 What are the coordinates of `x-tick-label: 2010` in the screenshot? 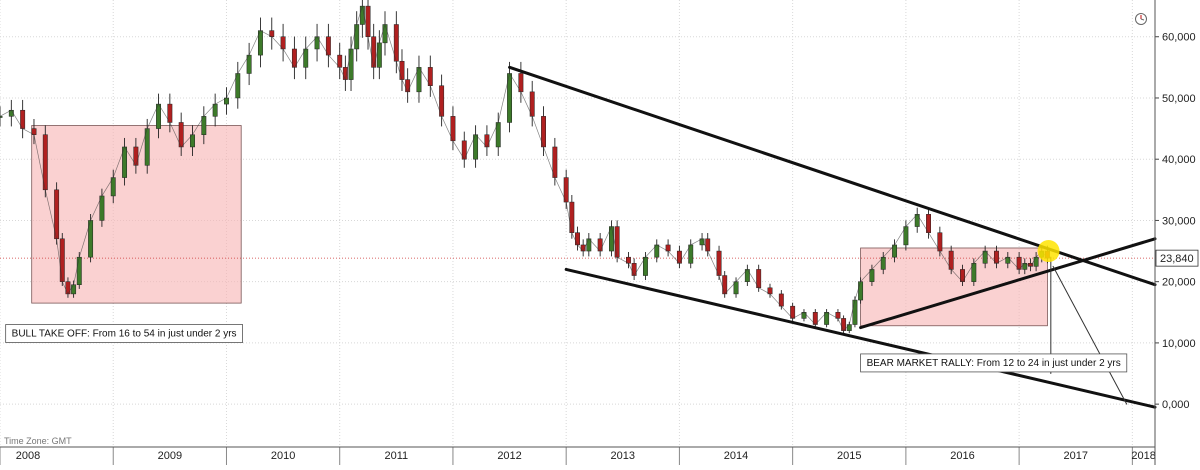 It's located at (283, 456).